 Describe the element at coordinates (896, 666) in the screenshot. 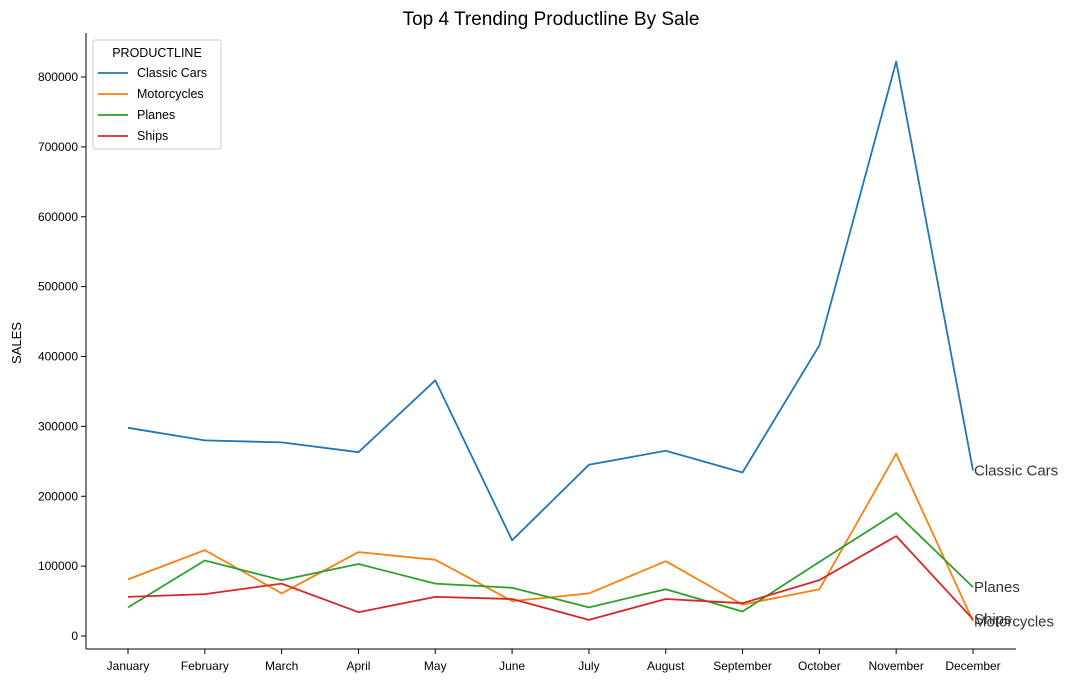

I see `x-tick-label: November` at that location.